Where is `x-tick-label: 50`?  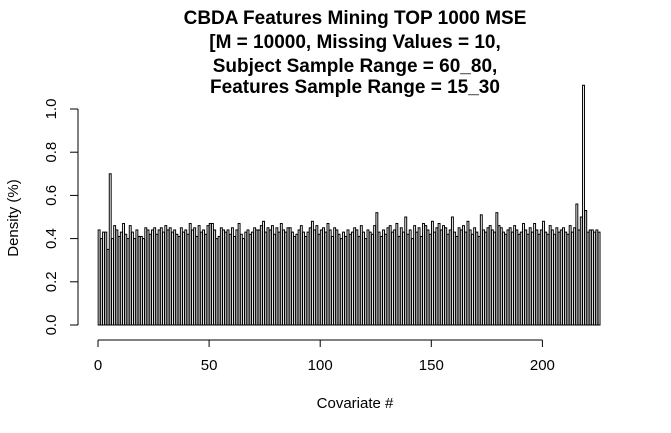 x-tick-label: 50 is located at coordinates (209, 365).